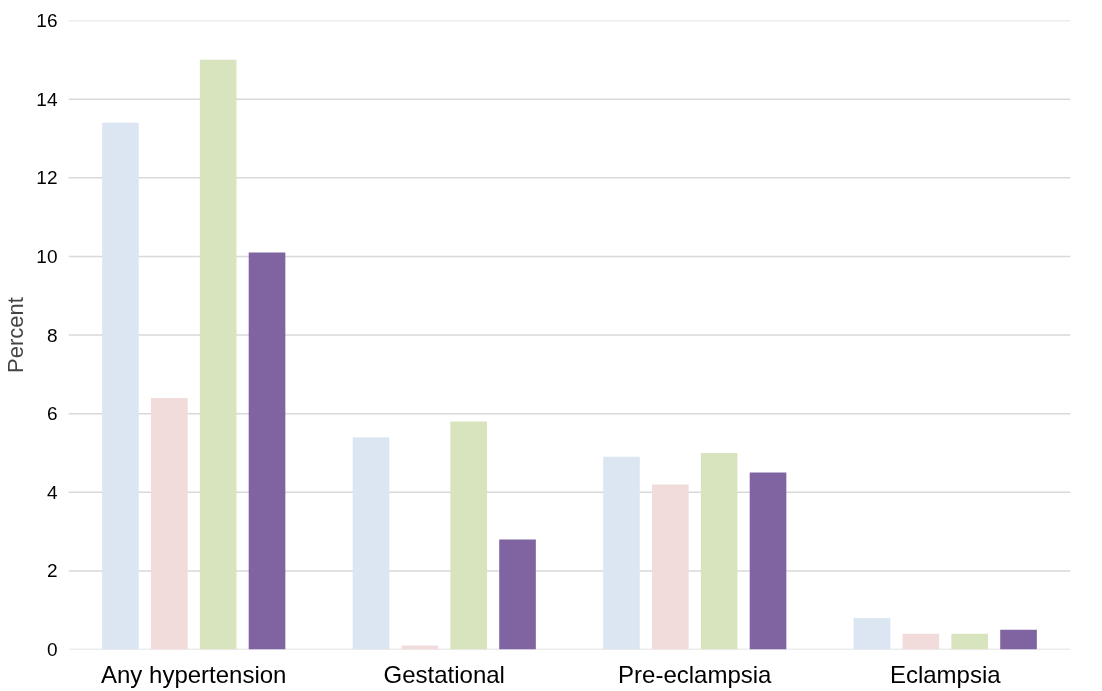  Describe the element at coordinates (52, 335) in the screenshot. I see `y-tick-label: 8` at that location.